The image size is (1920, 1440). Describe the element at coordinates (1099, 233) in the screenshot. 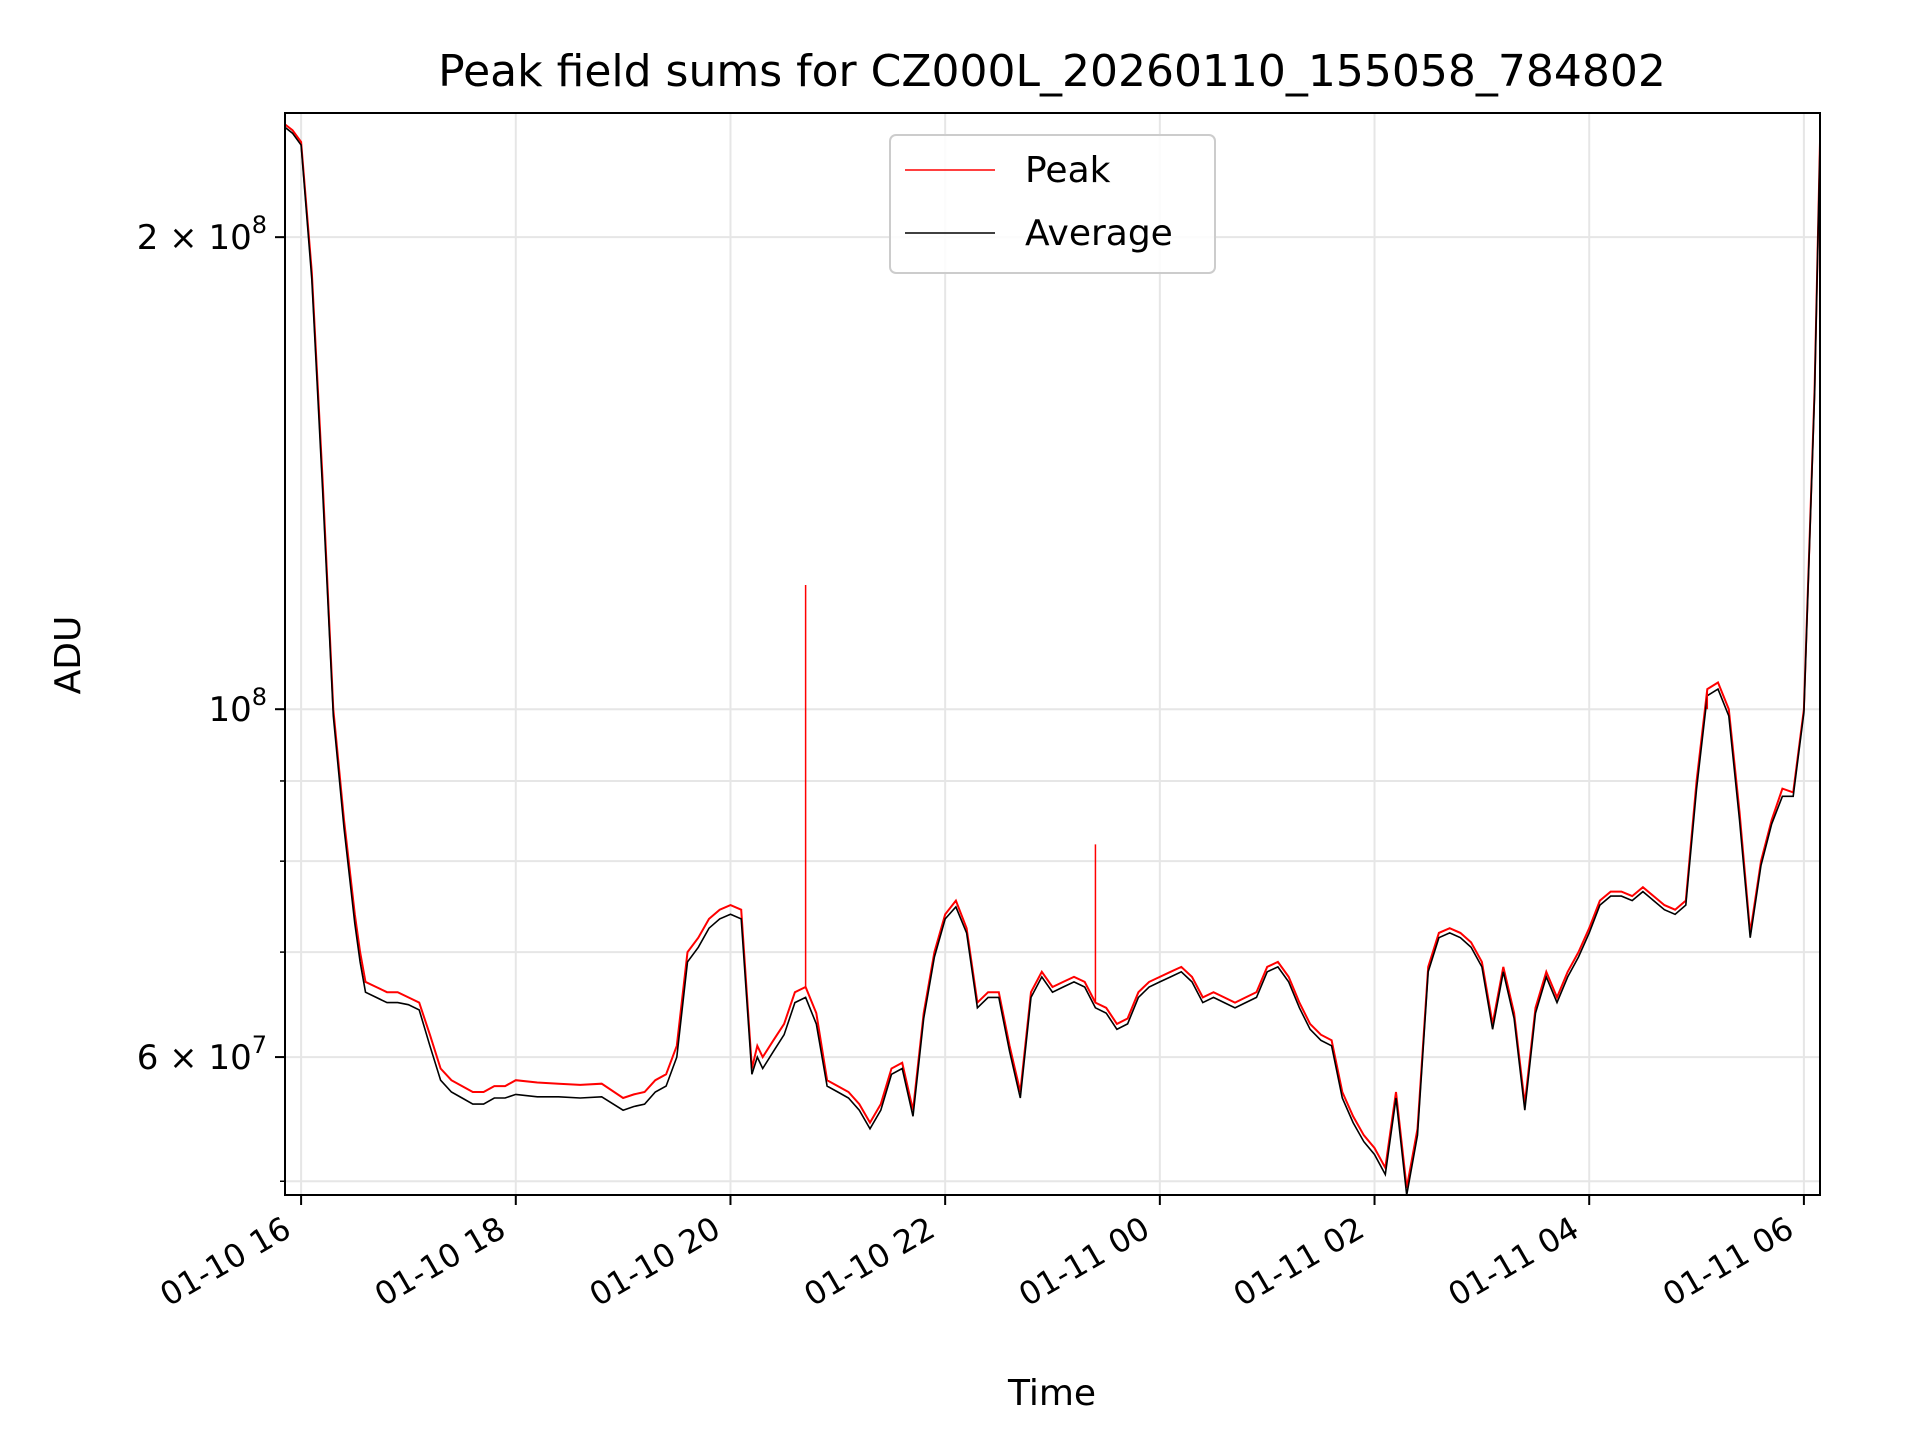

I see `legend-average-label: Average` at that location.